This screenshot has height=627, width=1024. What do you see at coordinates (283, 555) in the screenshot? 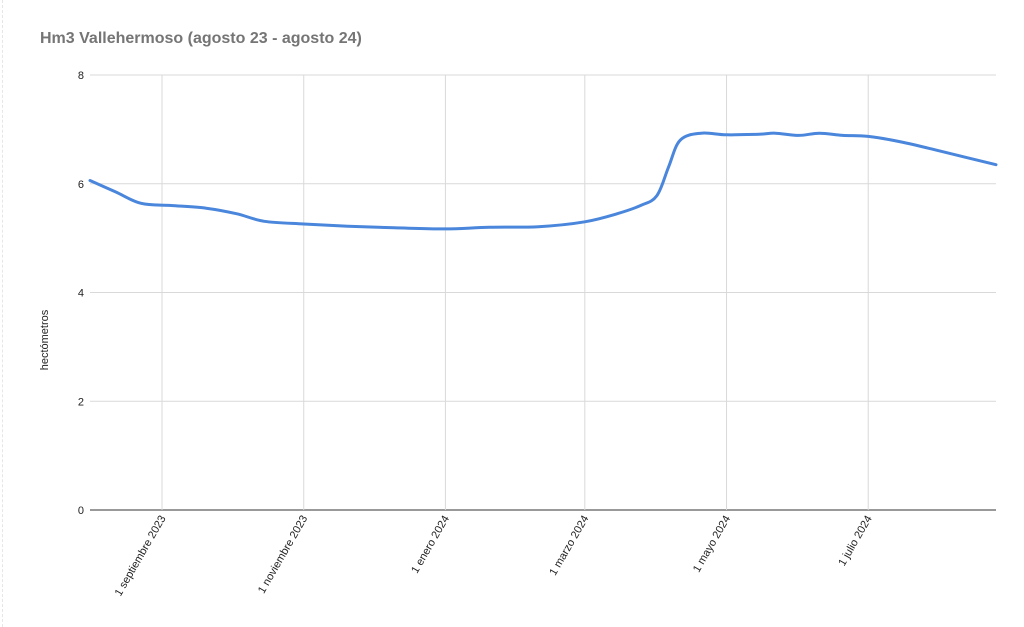
I see `x-tick-label: 1 noviembre 2023` at bounding box center [283, 555].